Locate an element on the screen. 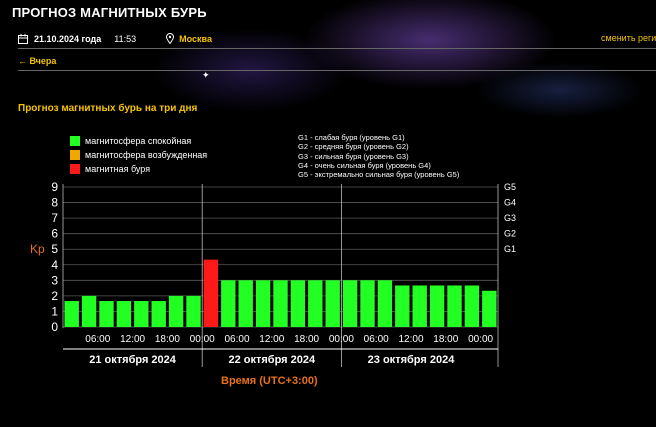 The height and width of the screenshot is (427, 656). y-tick-label: 8 is located at coordinates (54, 203).